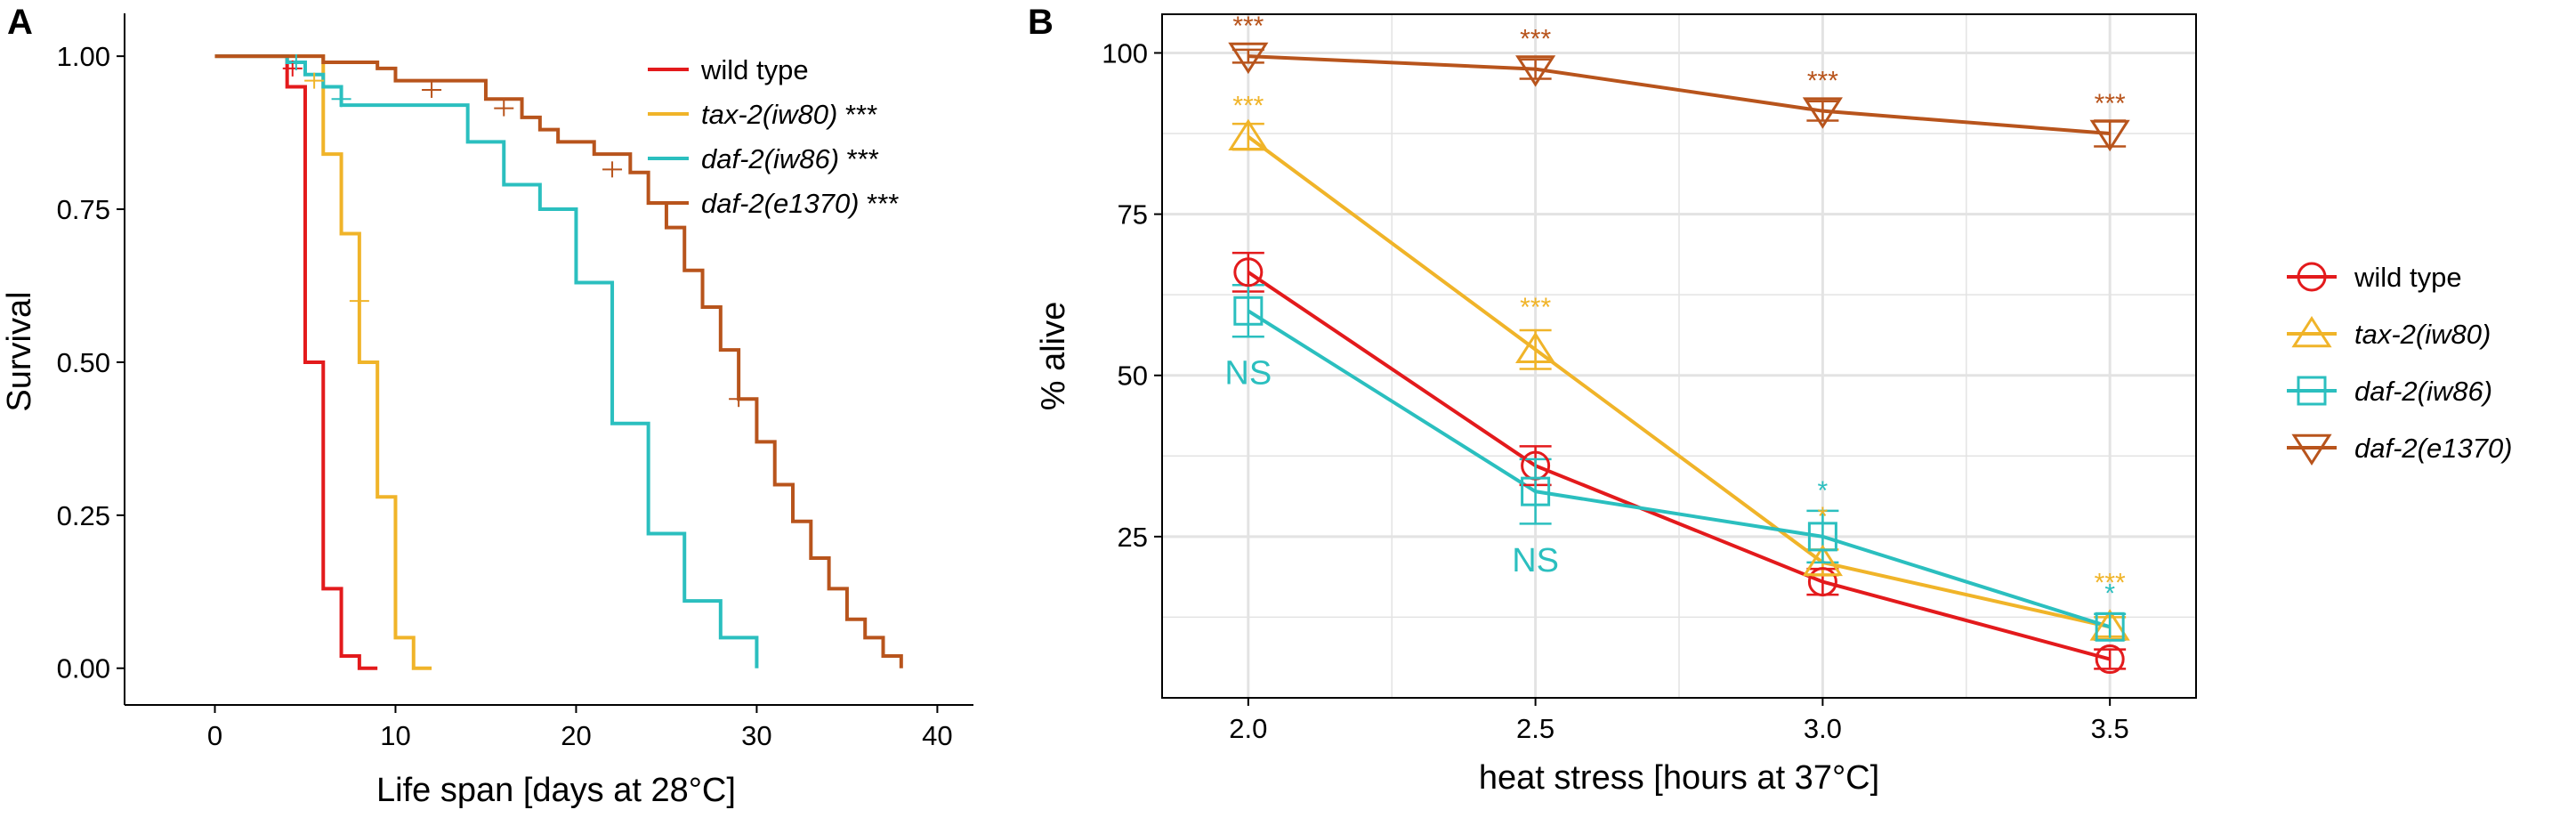  I want to click on panel-a-y-tick-label: 0.25, so click(83, 515).